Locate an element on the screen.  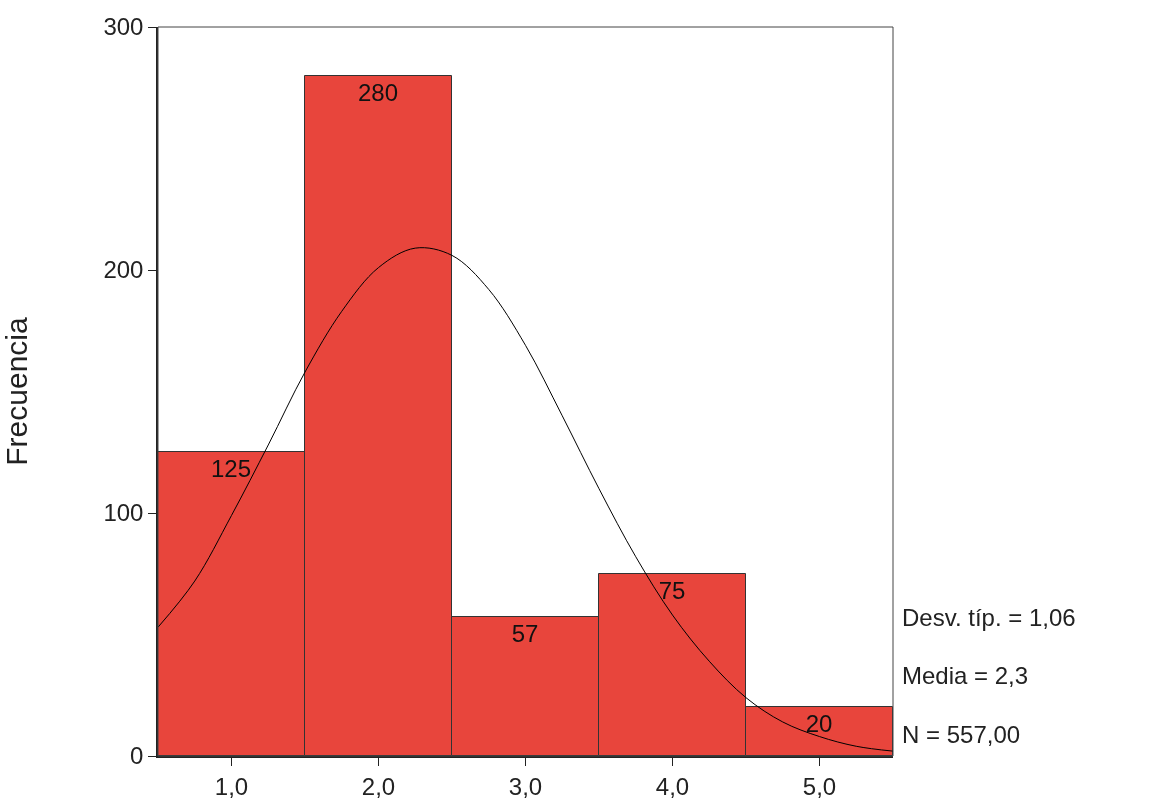
x-tick-label: 2,0 is located at coordinates (378, 786).